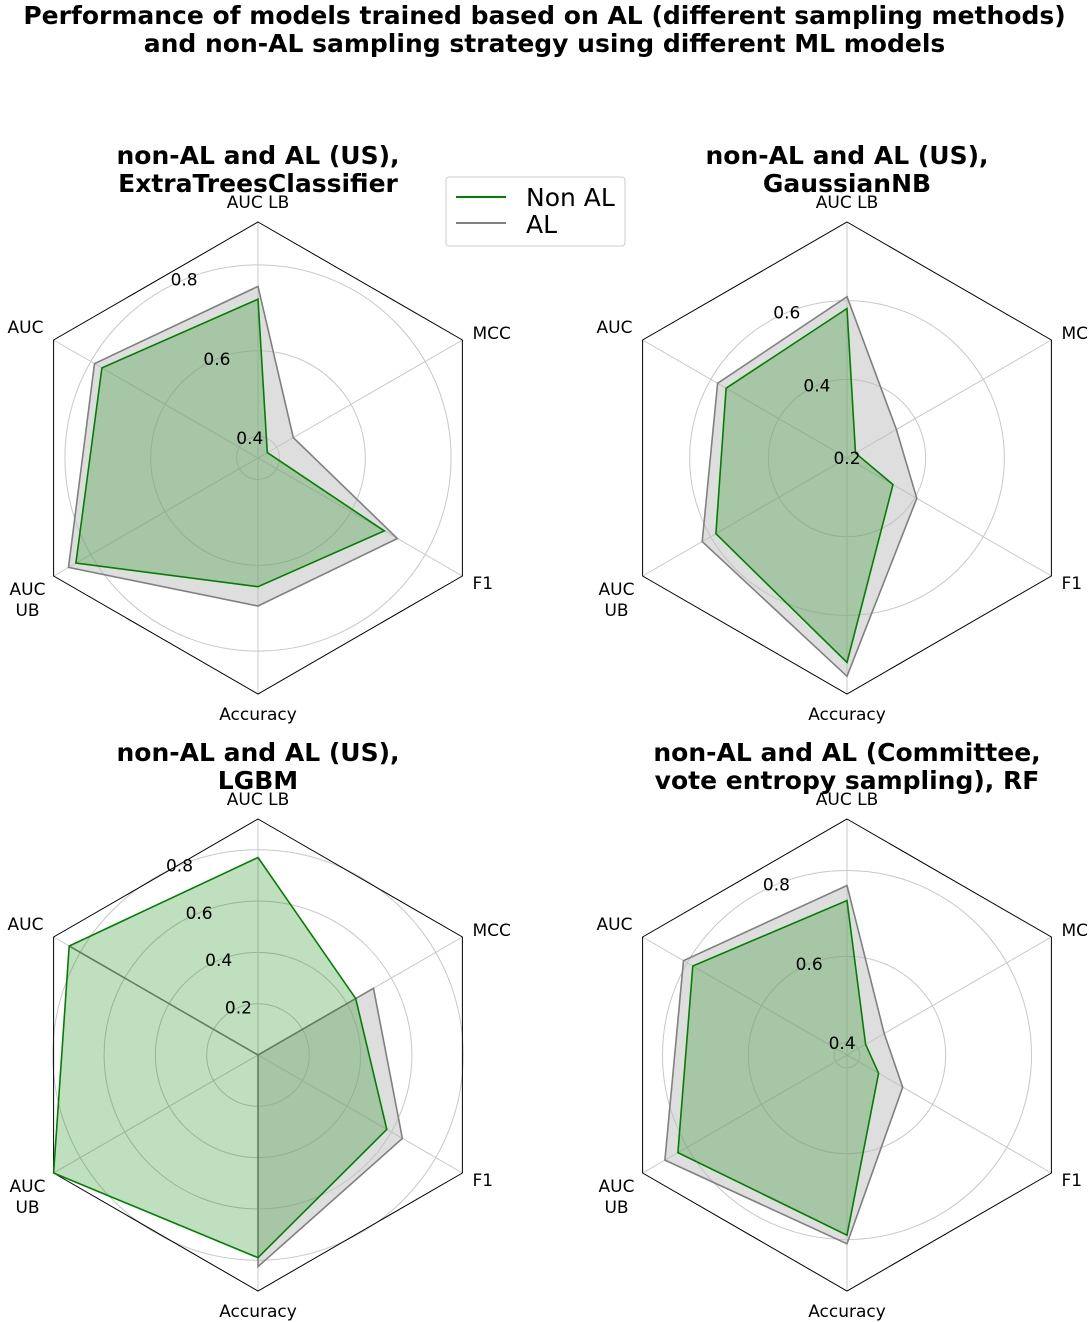 The image size is (1089, 1322). I want to click on legend-label-al: AL, so click(541, 224).